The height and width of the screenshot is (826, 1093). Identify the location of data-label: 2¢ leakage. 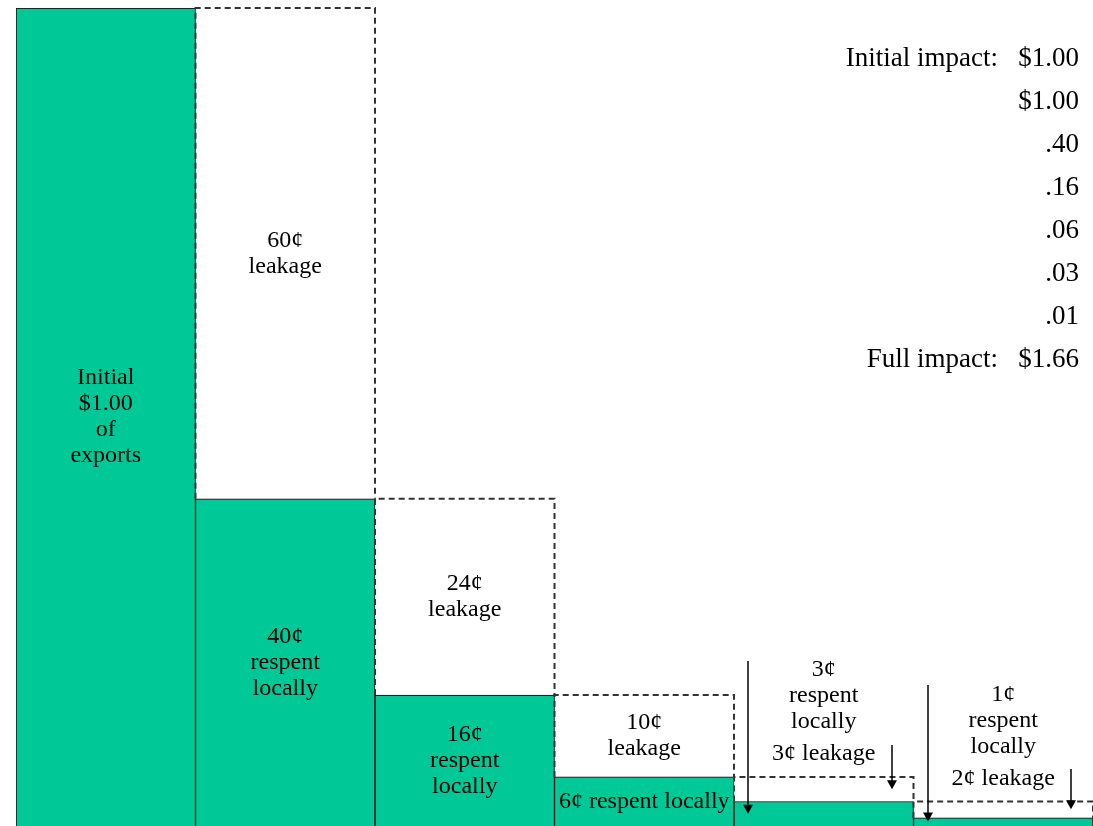
(1003, 776).